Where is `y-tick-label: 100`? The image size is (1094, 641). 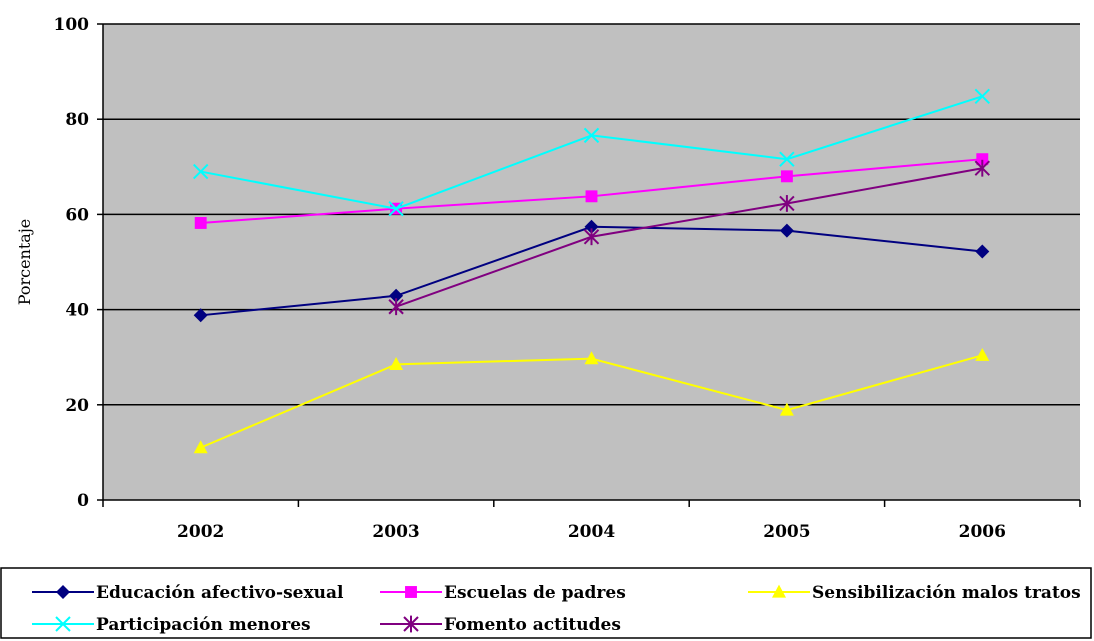
y-tick-label: 100 is located at coordinates (72, 25).